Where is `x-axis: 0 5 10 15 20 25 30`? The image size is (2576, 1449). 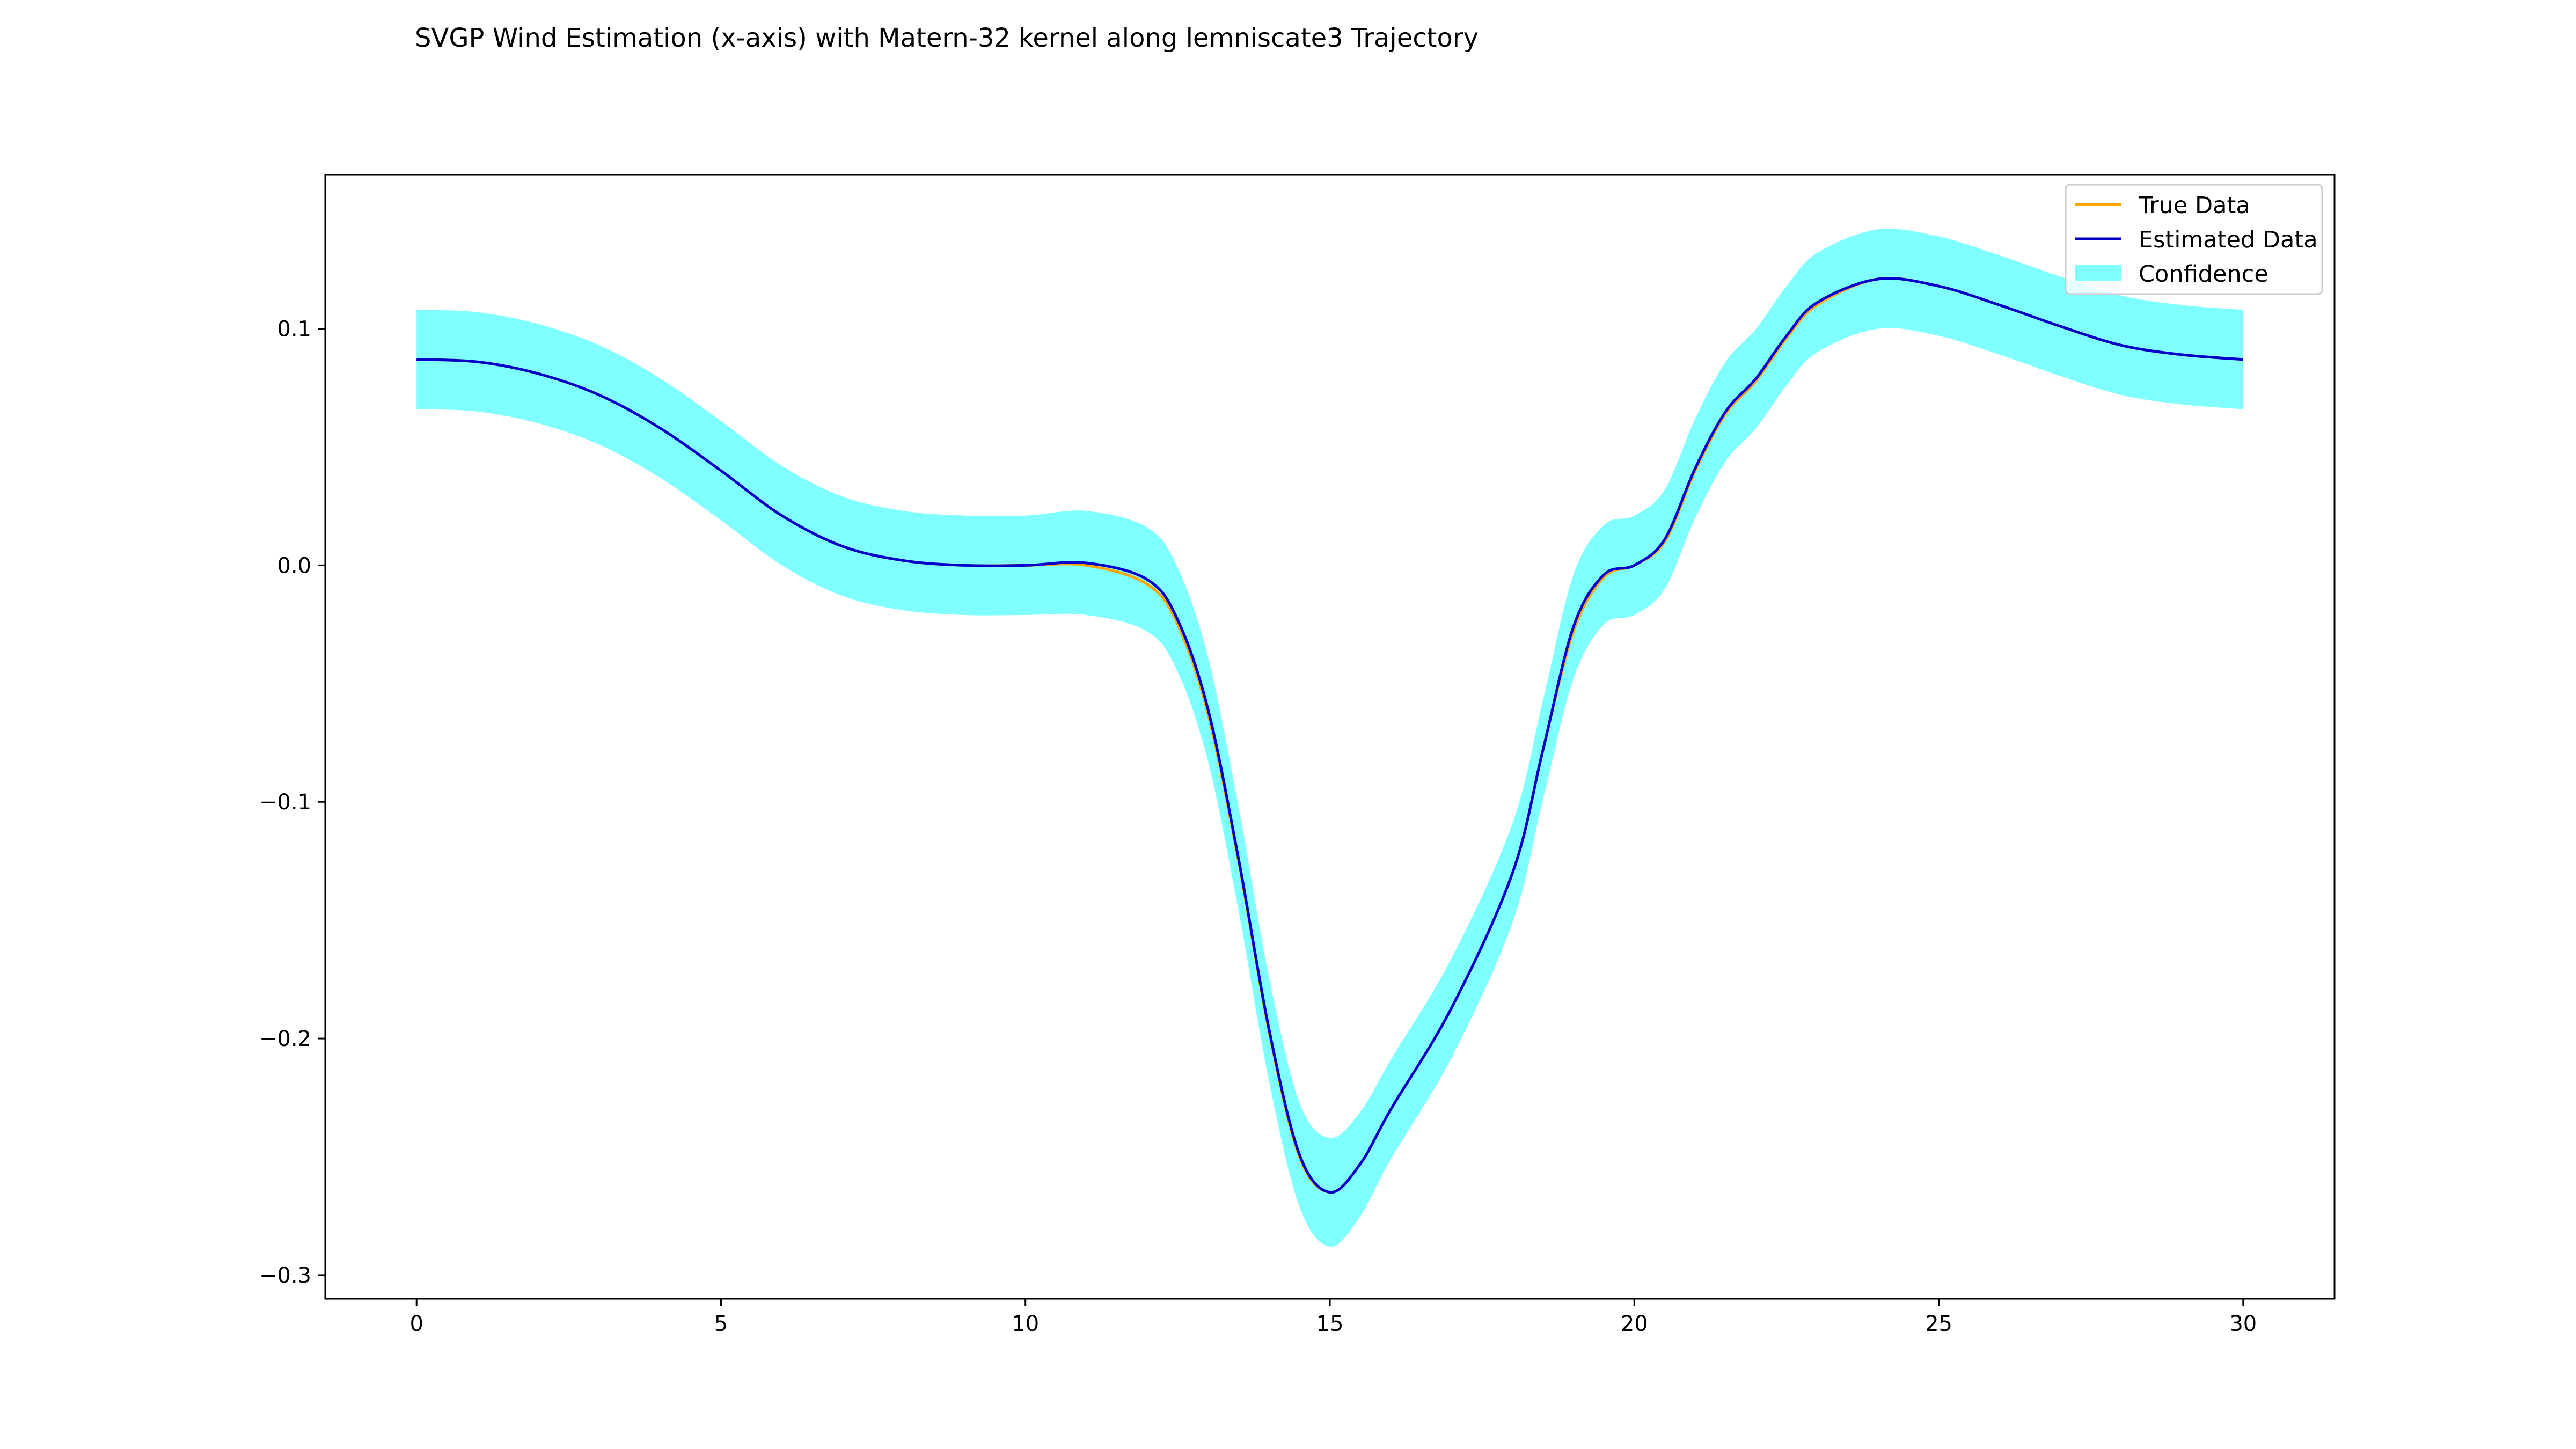 x-axis: 0 5 10 15 20 25 30 is located at coordinates (1333, 1317).